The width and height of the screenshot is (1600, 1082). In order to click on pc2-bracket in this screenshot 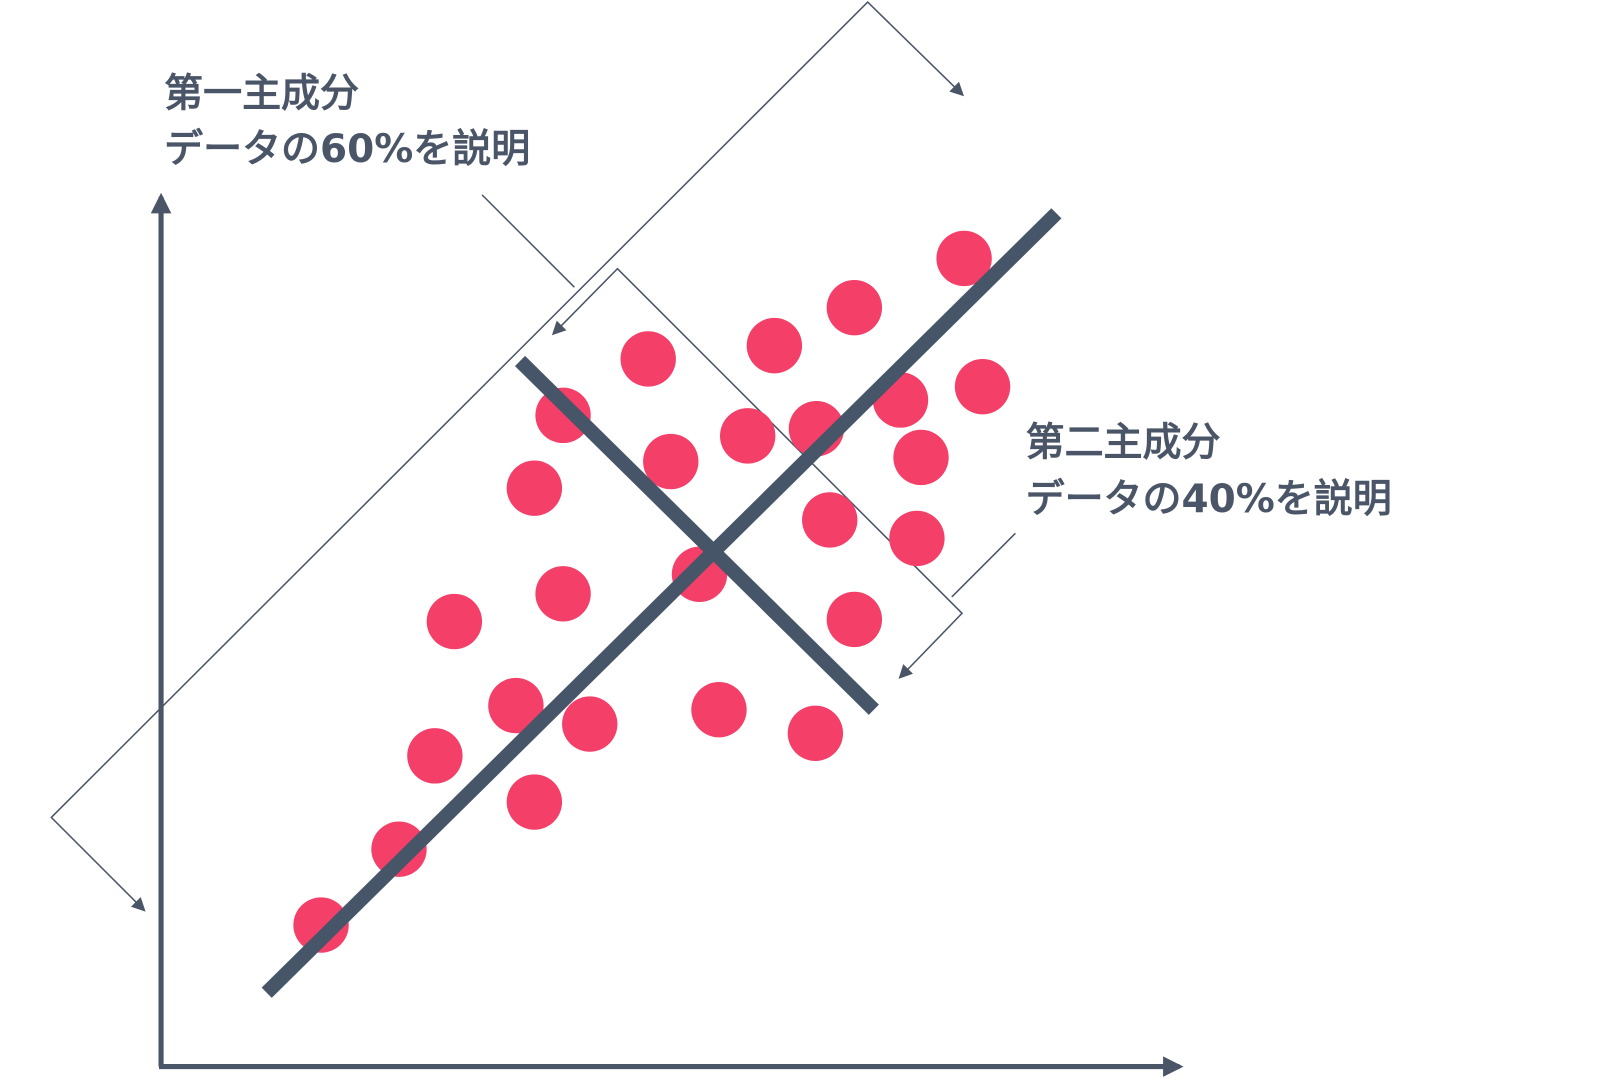, I will do `click(757, 473)`.